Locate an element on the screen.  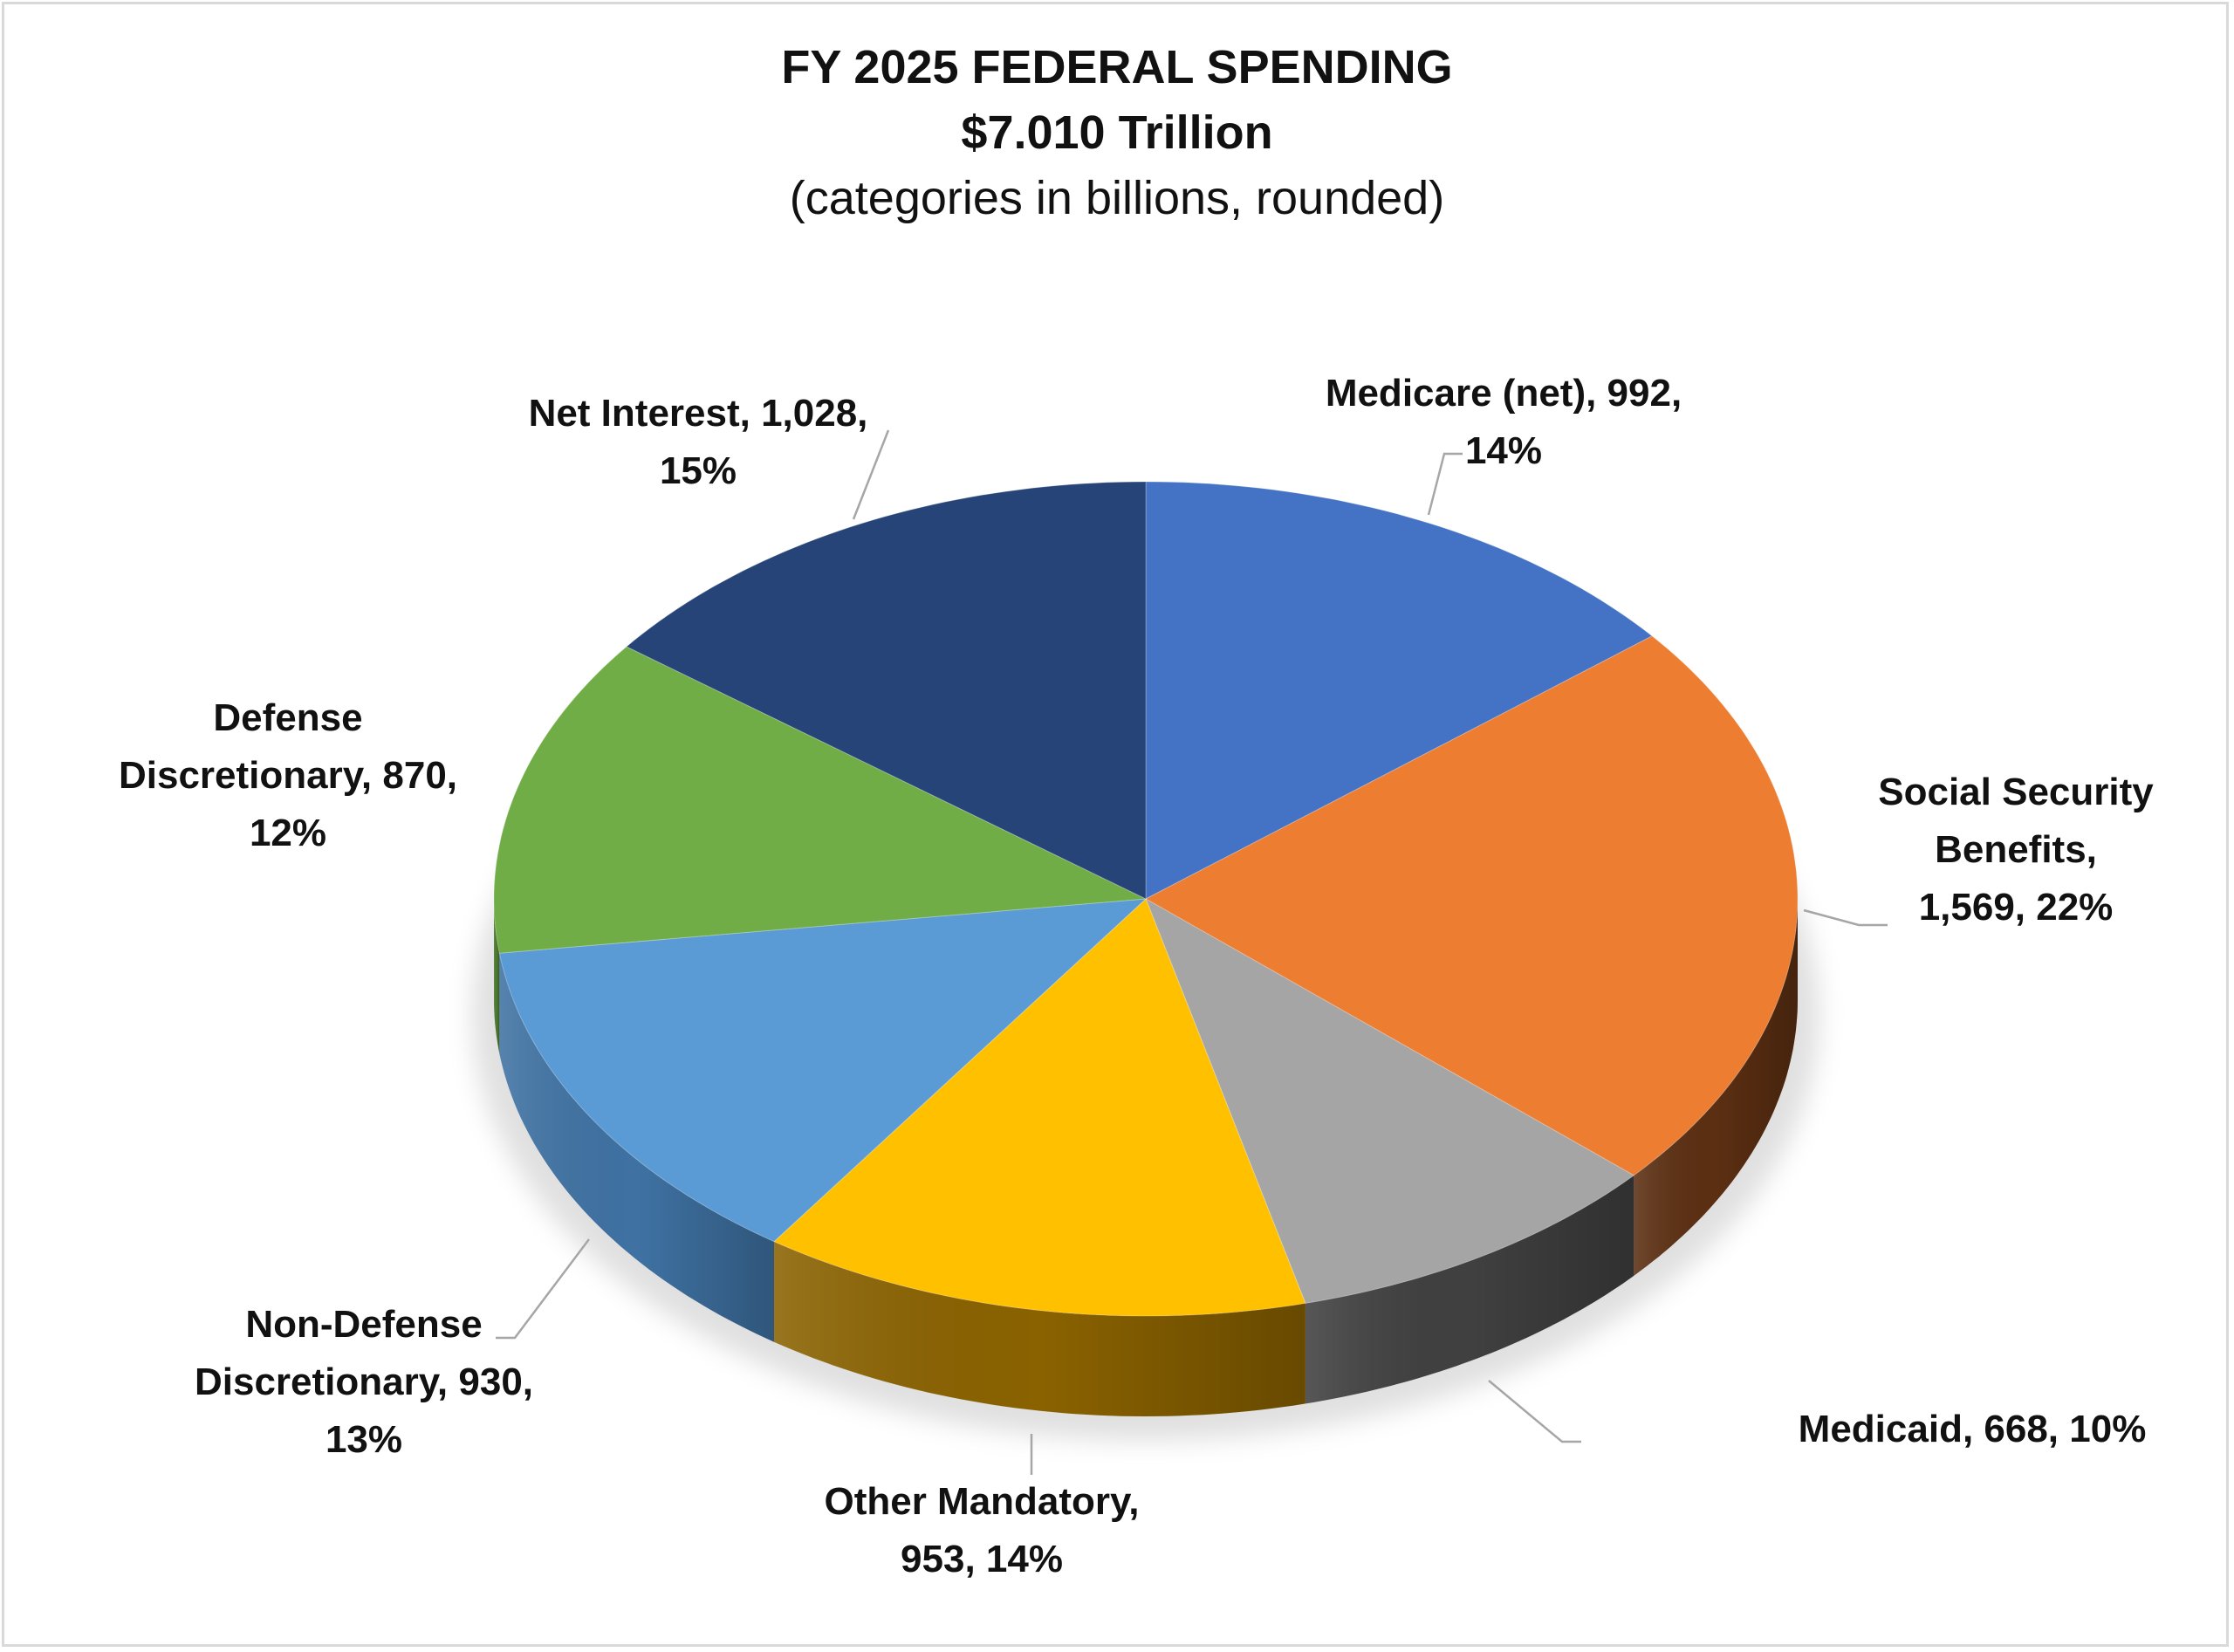
pie-side-shade-non-defense-discretionary is located at coordinates (636, 1147).